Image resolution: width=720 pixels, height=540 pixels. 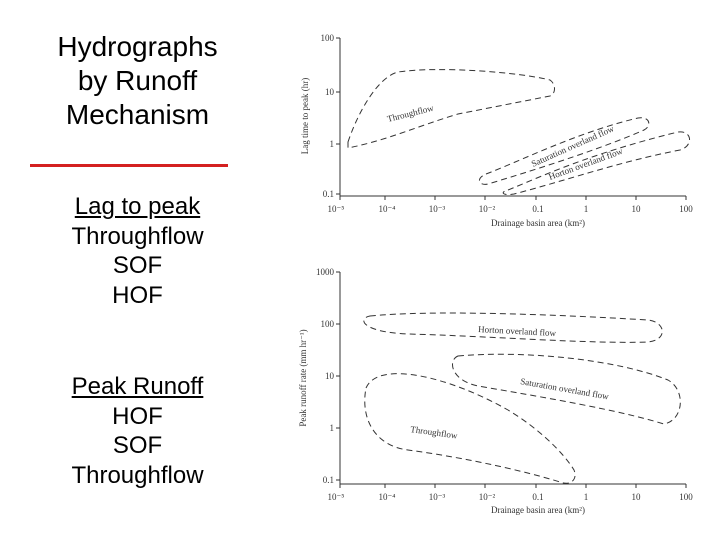 I want to click on list-heading: Peak Runoff, so click(x=137, y=386).